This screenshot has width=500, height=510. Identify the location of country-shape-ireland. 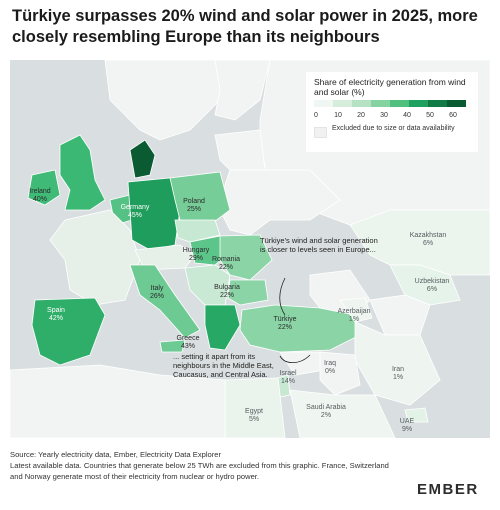
(44, 187).